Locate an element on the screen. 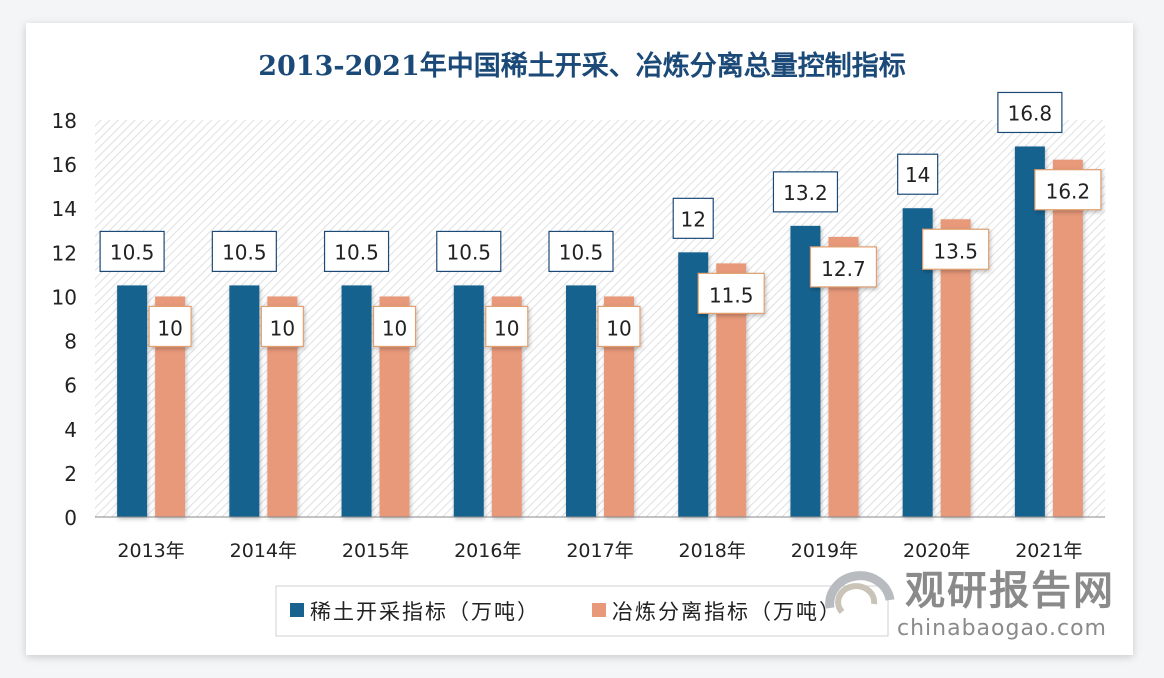 This screenshot has width=1164, height=678. watermark-text: 观研报告网 is located at coordinates (1010, 591).